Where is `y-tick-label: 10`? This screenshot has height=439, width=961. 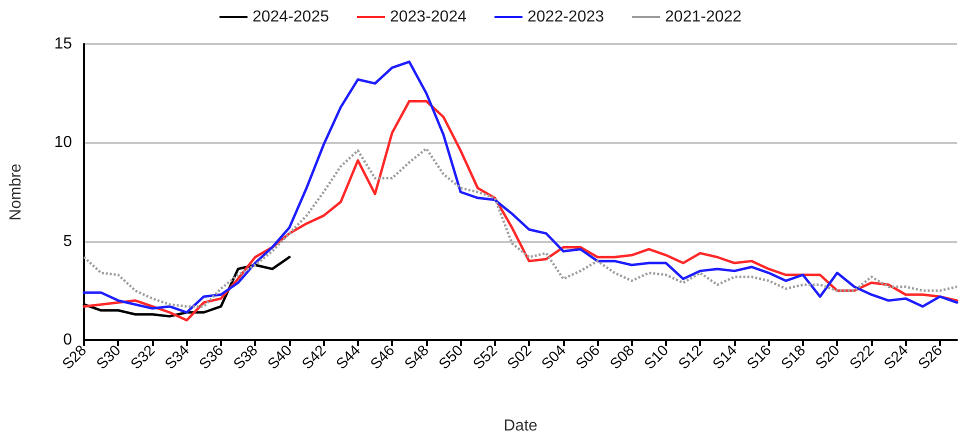 y-tick-label: 10 is located at coordinates (63, 143).